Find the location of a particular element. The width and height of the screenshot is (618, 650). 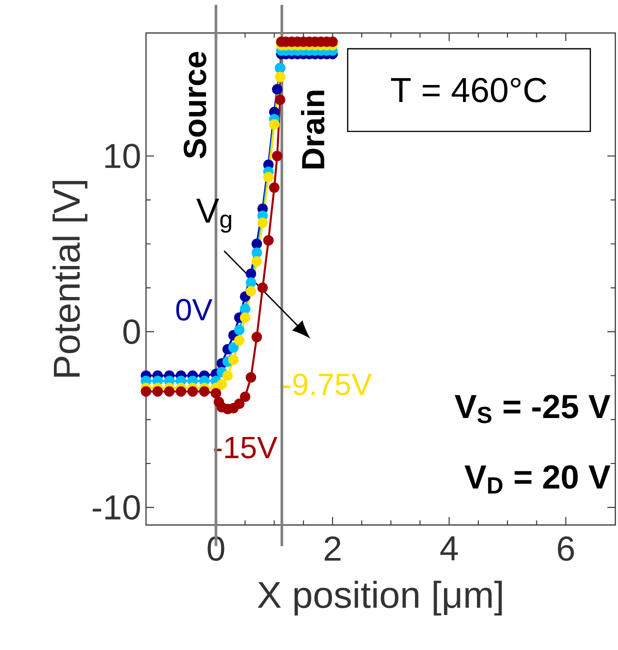

x-tick-label: 6 is located at coordinates (566, 548).